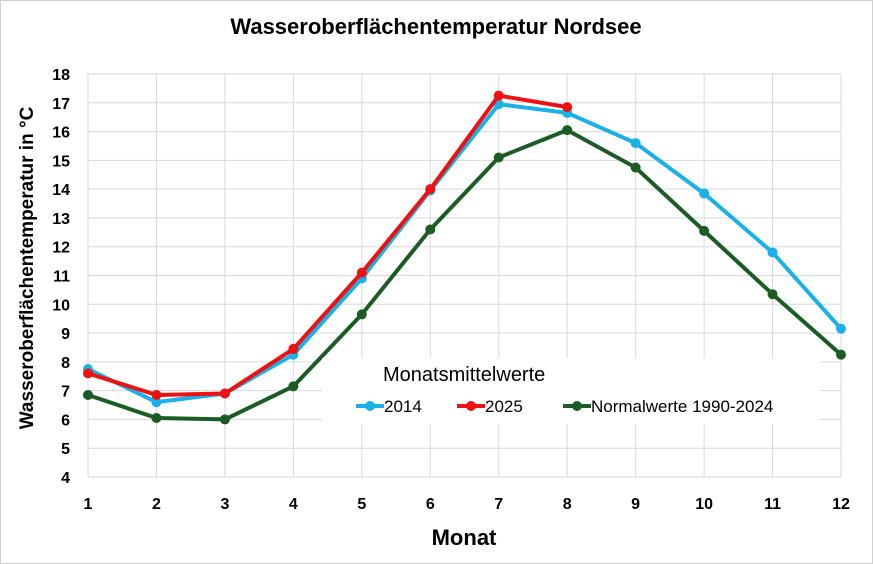 The height and width of the screenshot is (564, 873). I want to click on y-axis-title: Wasseroberflächentemperatur in °C, so click(27, 267).